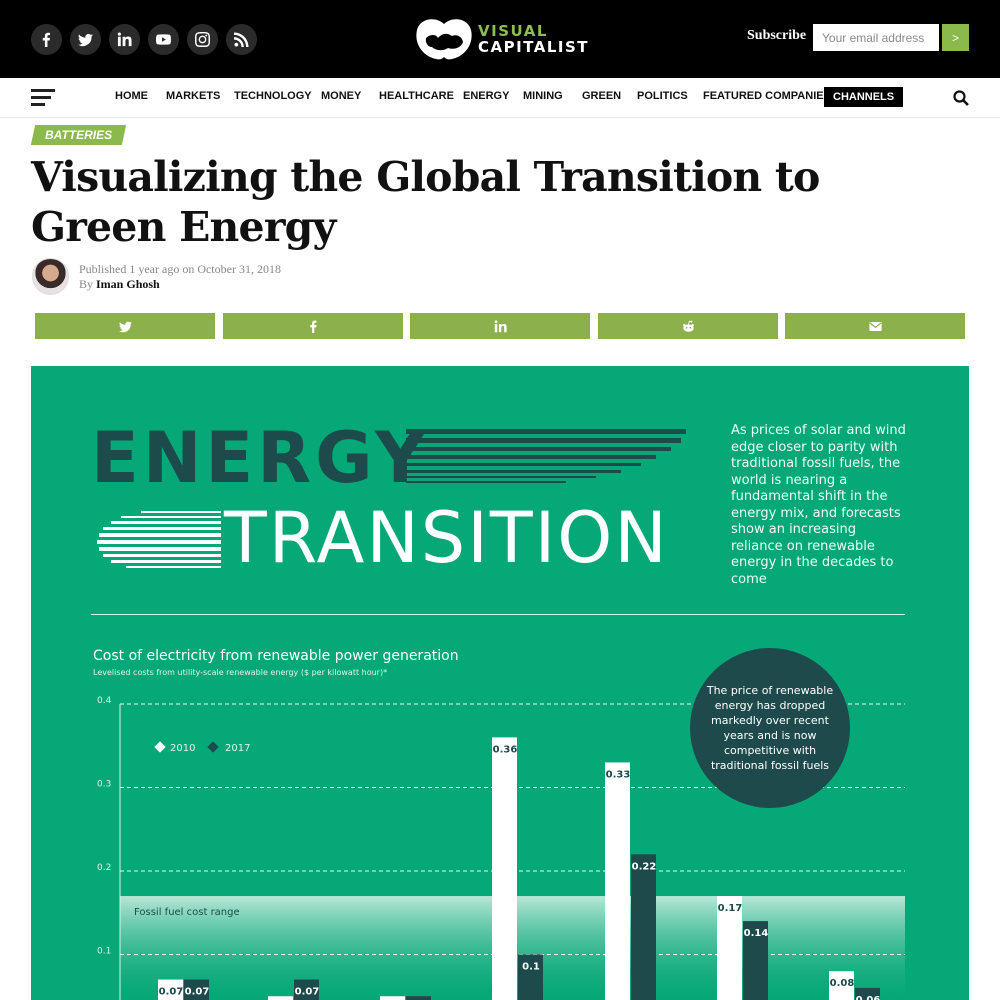  I want to click on byline-prefix: By, so click(86, 284).